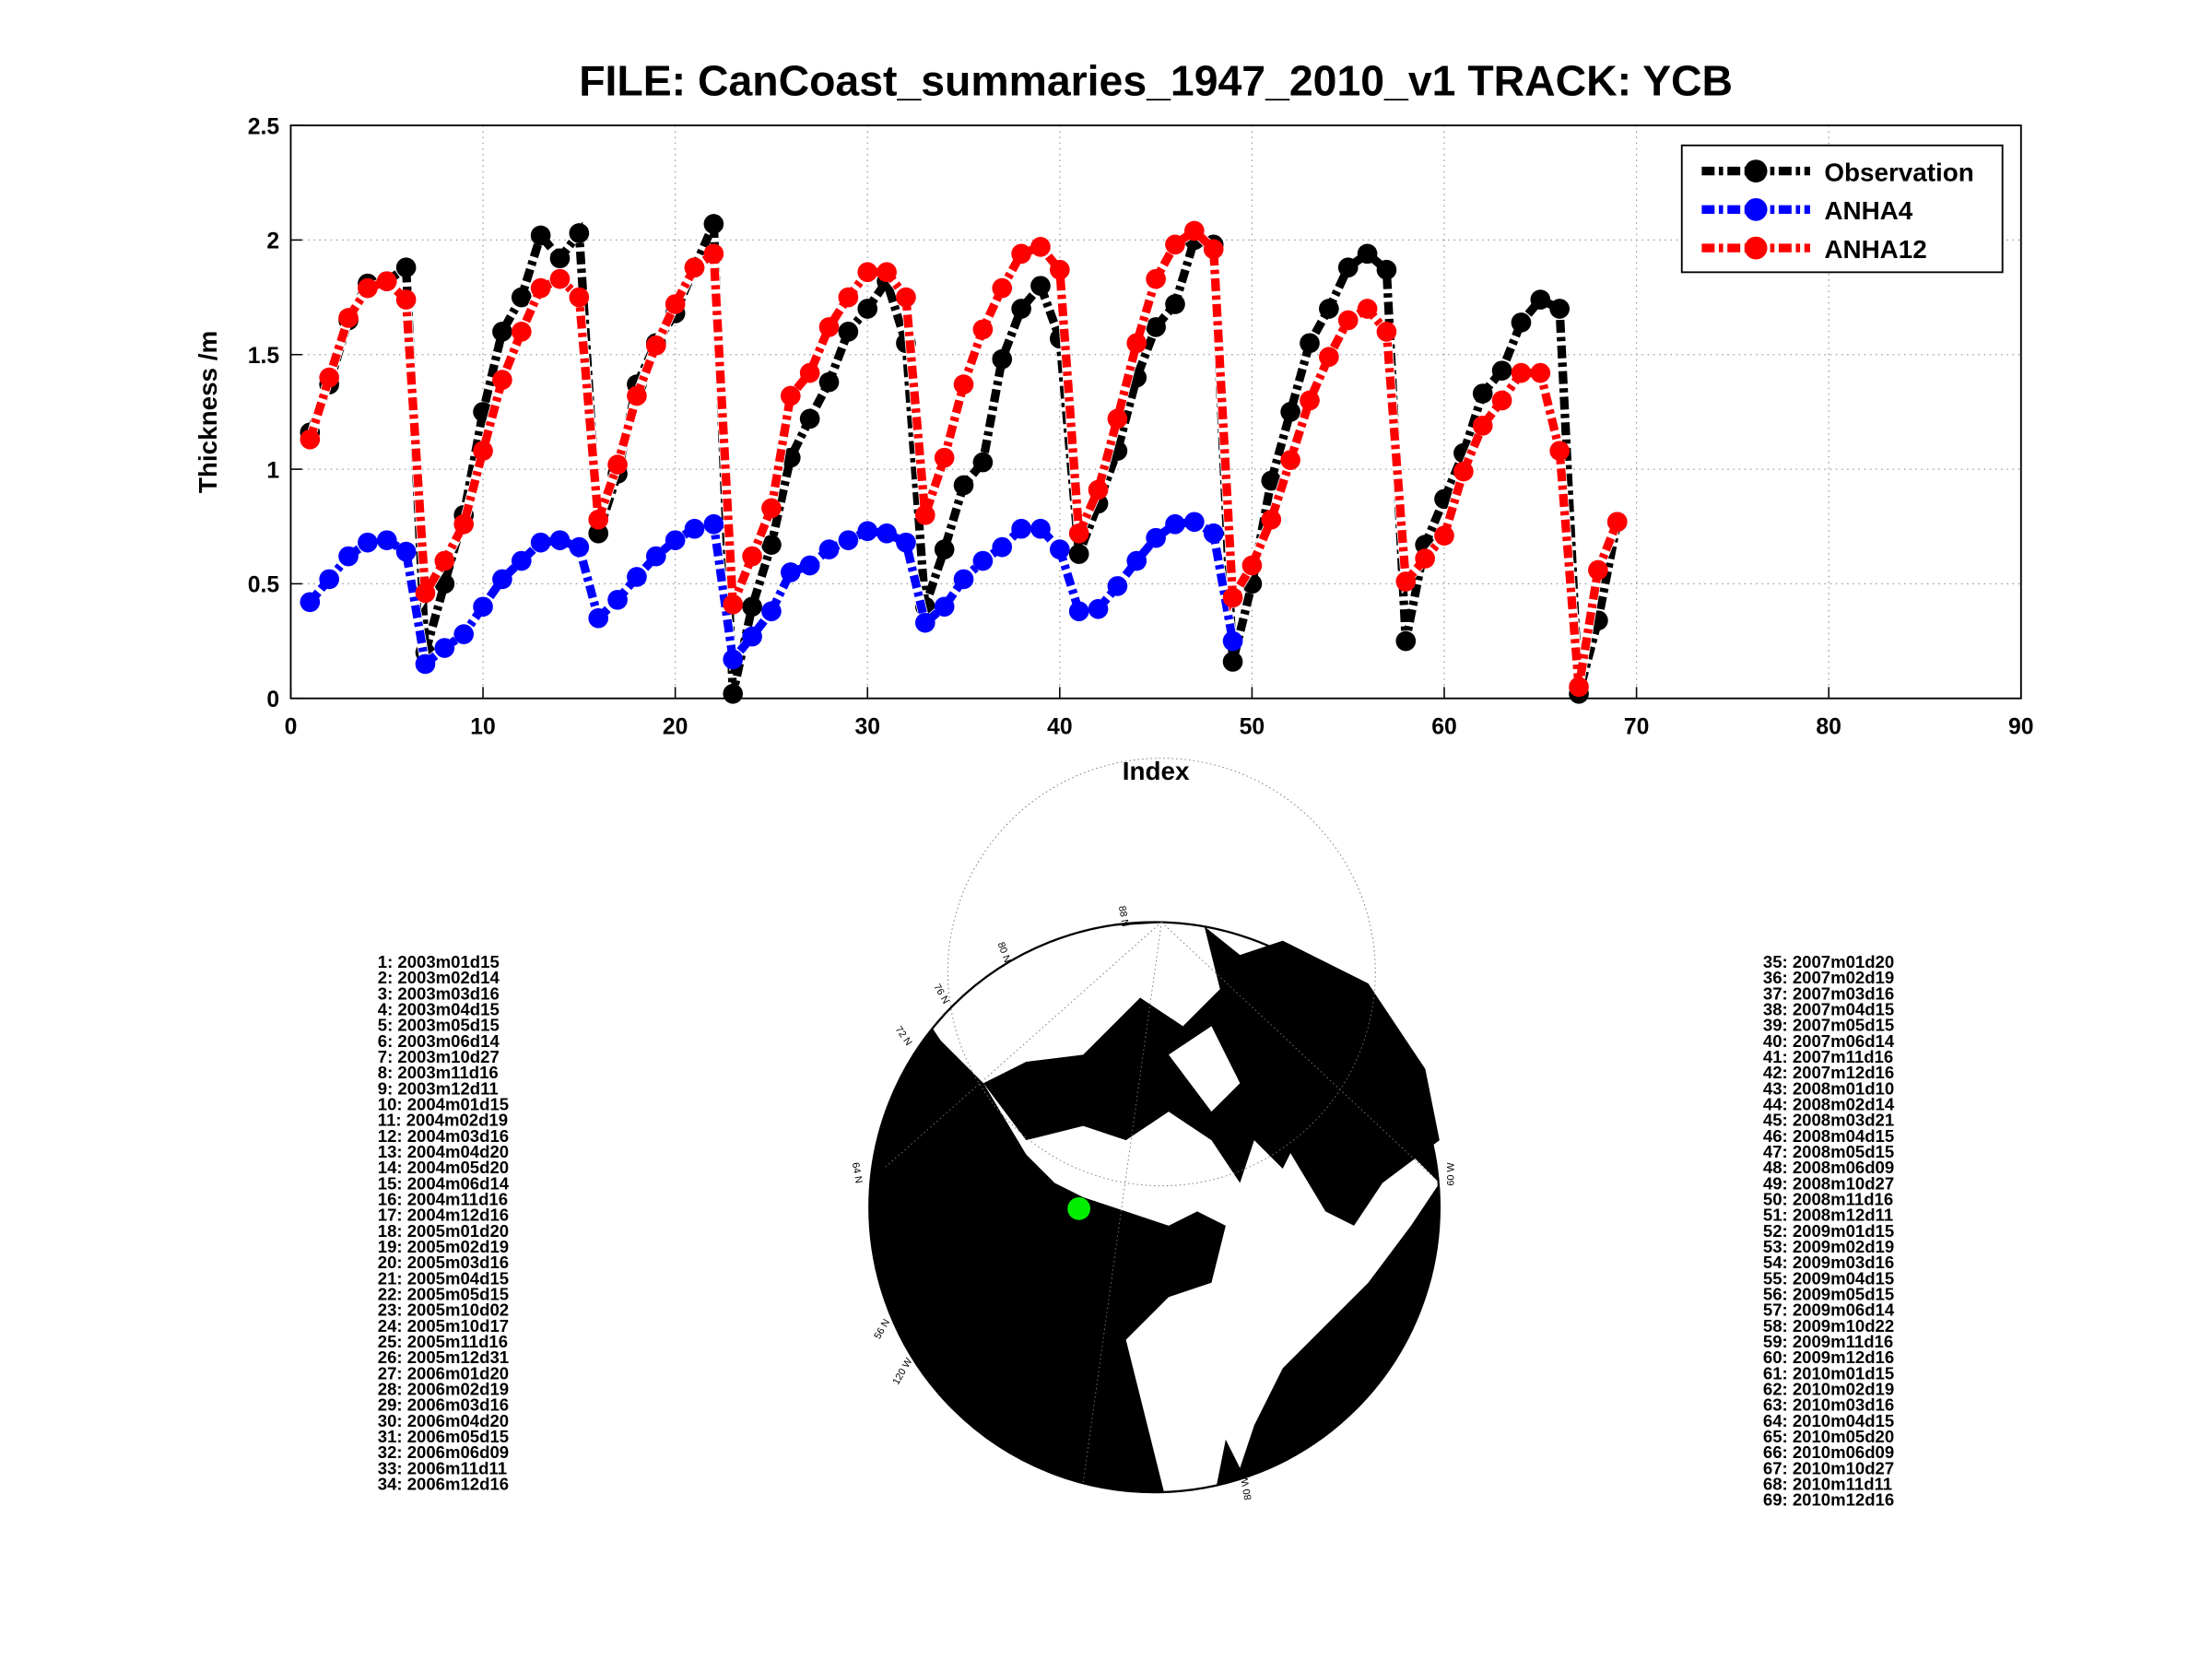 This screenshot has width=2212, height=1659. Describe the element at coordinates (443, 1136) in the screenshot. I see `date-label: 12: 2004m03d16` at that location.